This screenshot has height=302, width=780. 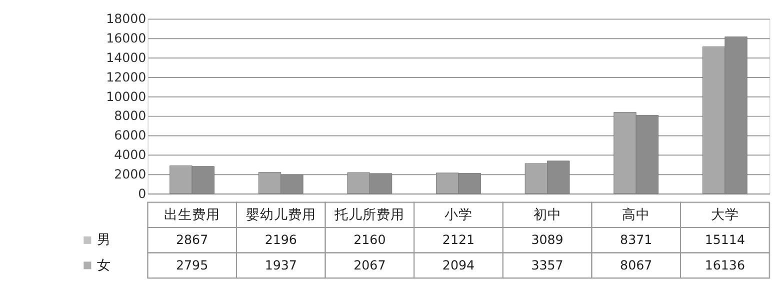 What do you see at coordinates (126, 38) in the screenshot?
I see `y-tick-label: 16000` at bounding box center [126, 38].